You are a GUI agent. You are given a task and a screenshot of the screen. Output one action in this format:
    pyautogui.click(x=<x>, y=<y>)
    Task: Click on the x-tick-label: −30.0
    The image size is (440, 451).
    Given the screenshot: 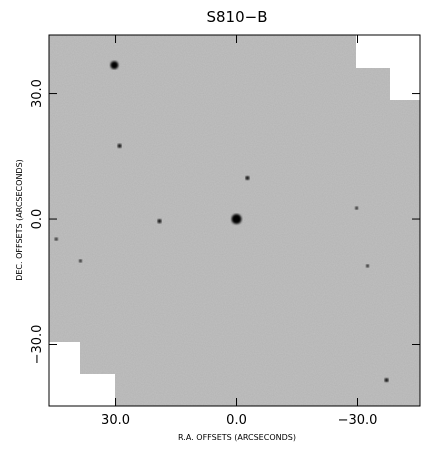 What is the action you would take?
    pyautogui.click(x=358, y=420)
    